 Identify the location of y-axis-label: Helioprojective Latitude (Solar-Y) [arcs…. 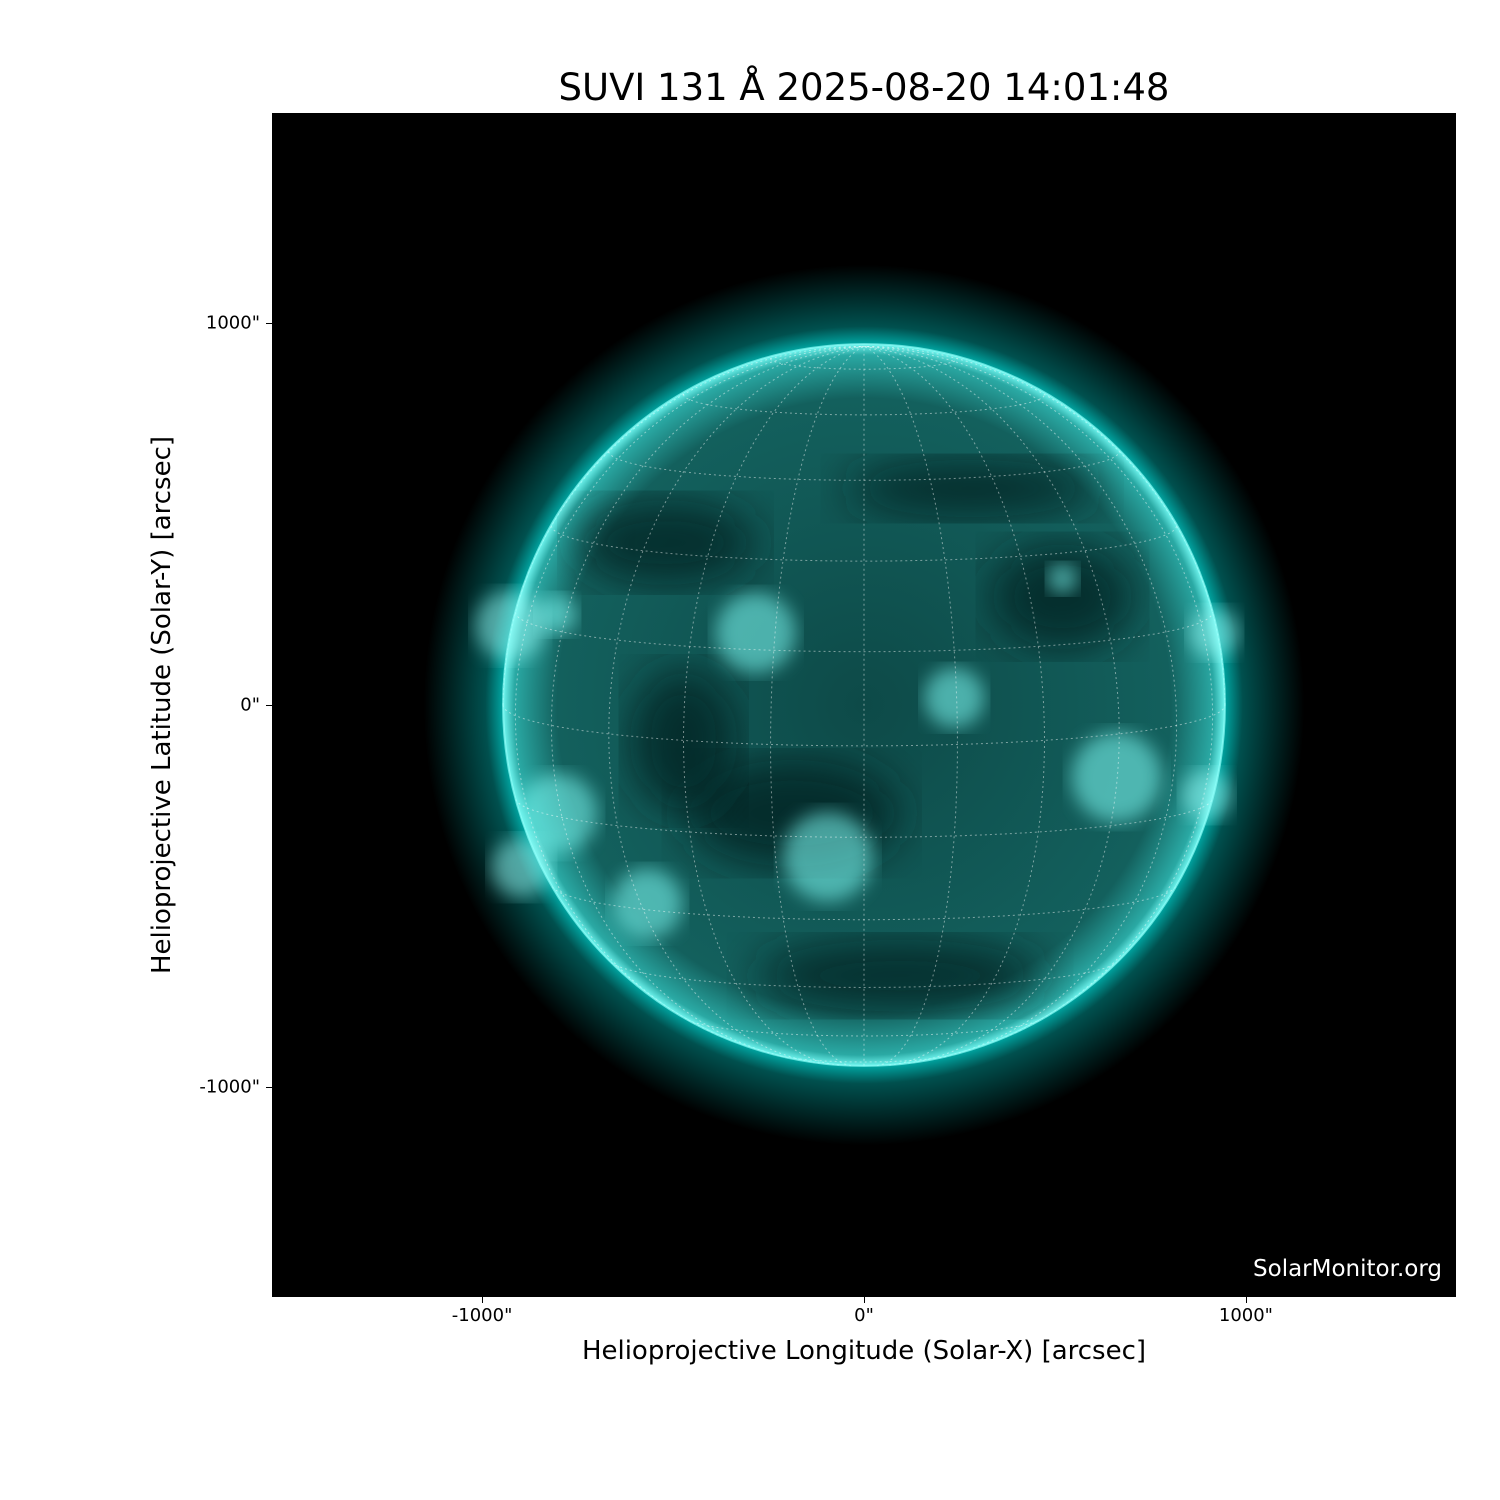
(162, 705).